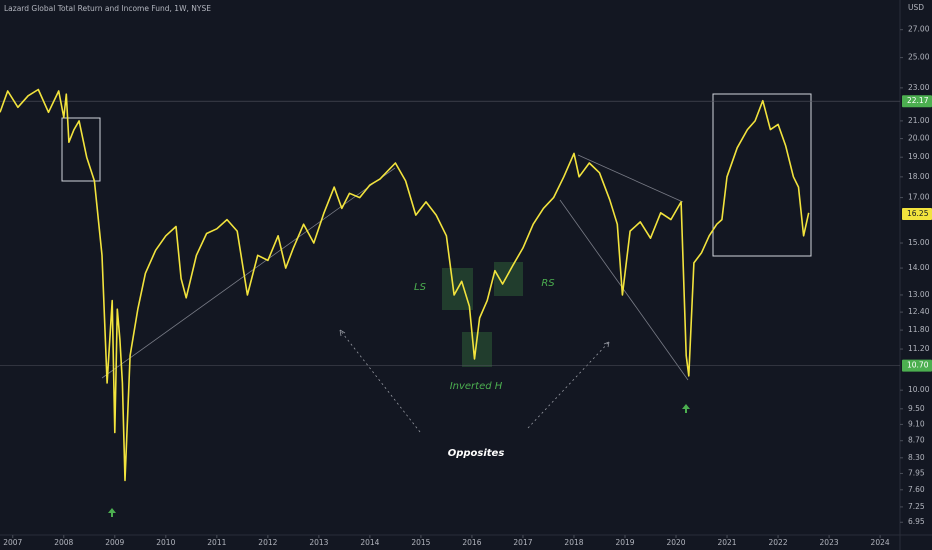  I want to click on x-tick-label: 2007, so click(12, 542).